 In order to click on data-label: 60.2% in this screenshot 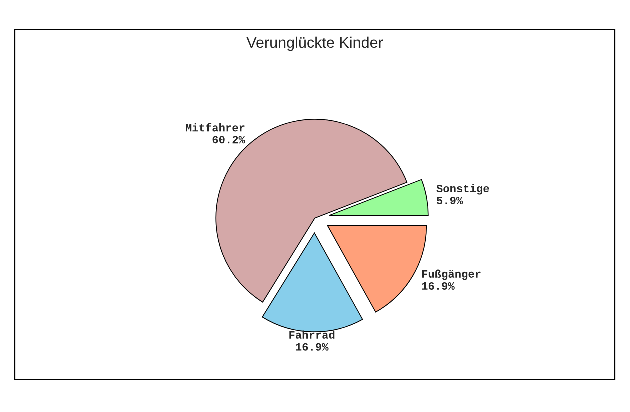, I will do `click(229, 140)`.